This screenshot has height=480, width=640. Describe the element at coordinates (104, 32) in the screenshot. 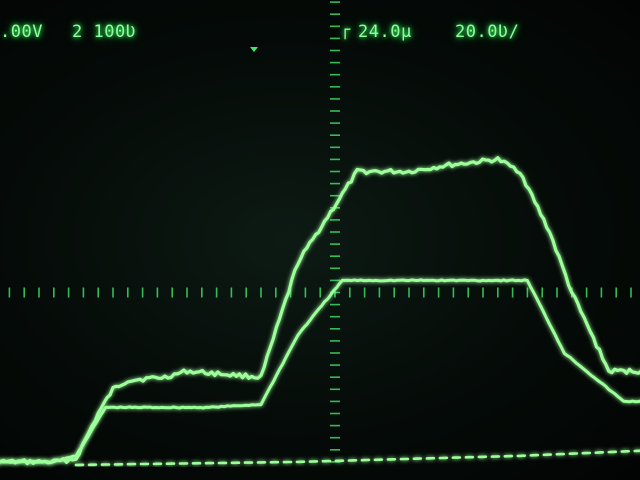

I see `ch2-scale-readout: 2 100Ʋ` at that location.